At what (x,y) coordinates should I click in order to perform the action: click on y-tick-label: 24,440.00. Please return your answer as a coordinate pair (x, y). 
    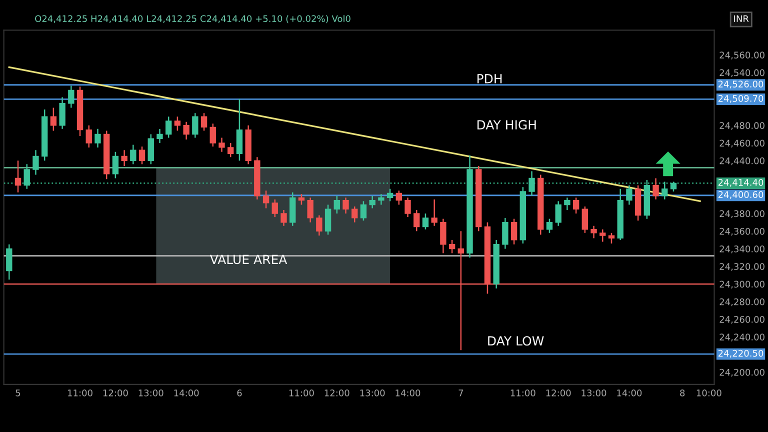
    Looking at the image, I should click on (742, 161).